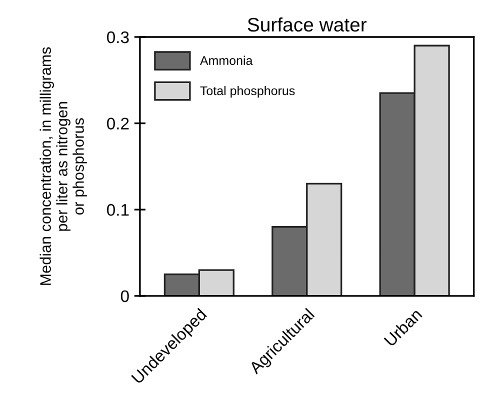 This screenshot has height=411, width=491. I want to click on legend-label: Ammonia, so click(226, 60).